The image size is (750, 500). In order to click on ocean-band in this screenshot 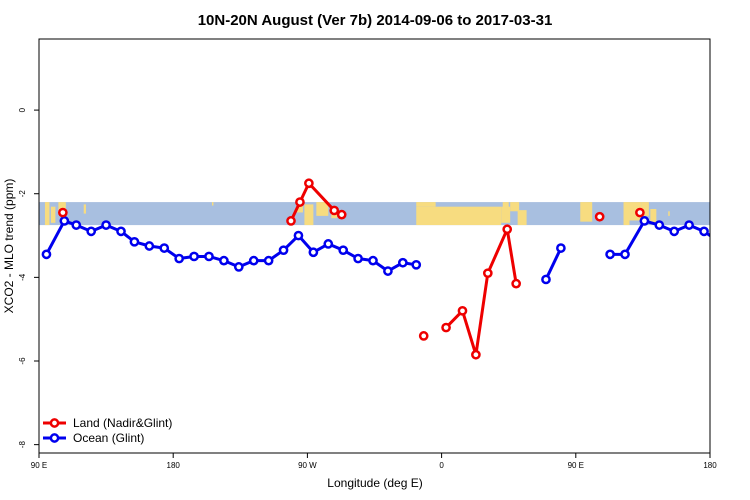, I will do `click(374, 214)`.